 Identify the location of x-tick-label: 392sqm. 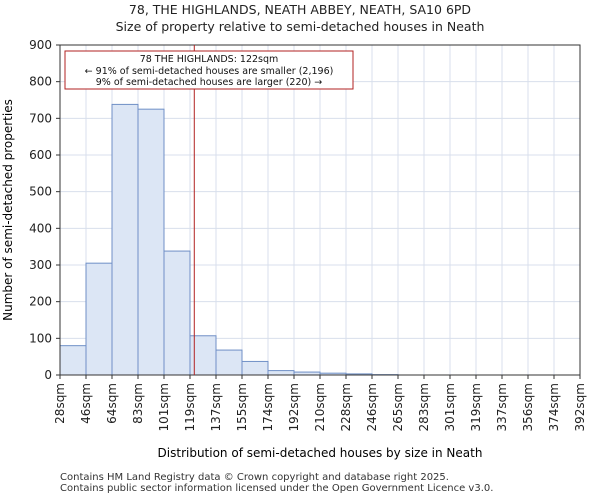
(580, 407).